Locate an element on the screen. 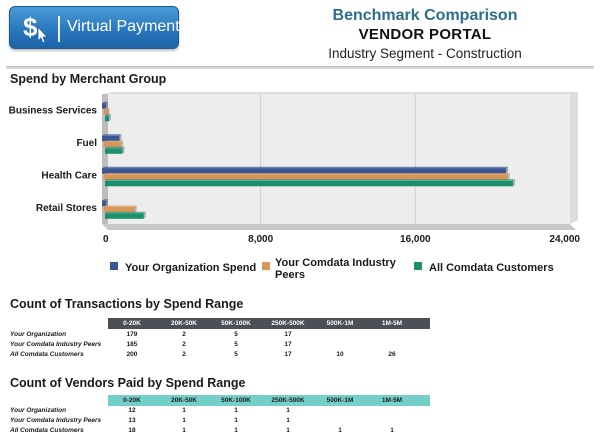 The height and width of the screenshot is (441, 600). vendors-section-title: Count of Vendors Paid by Spend Range is located at coordinates (128, 383).